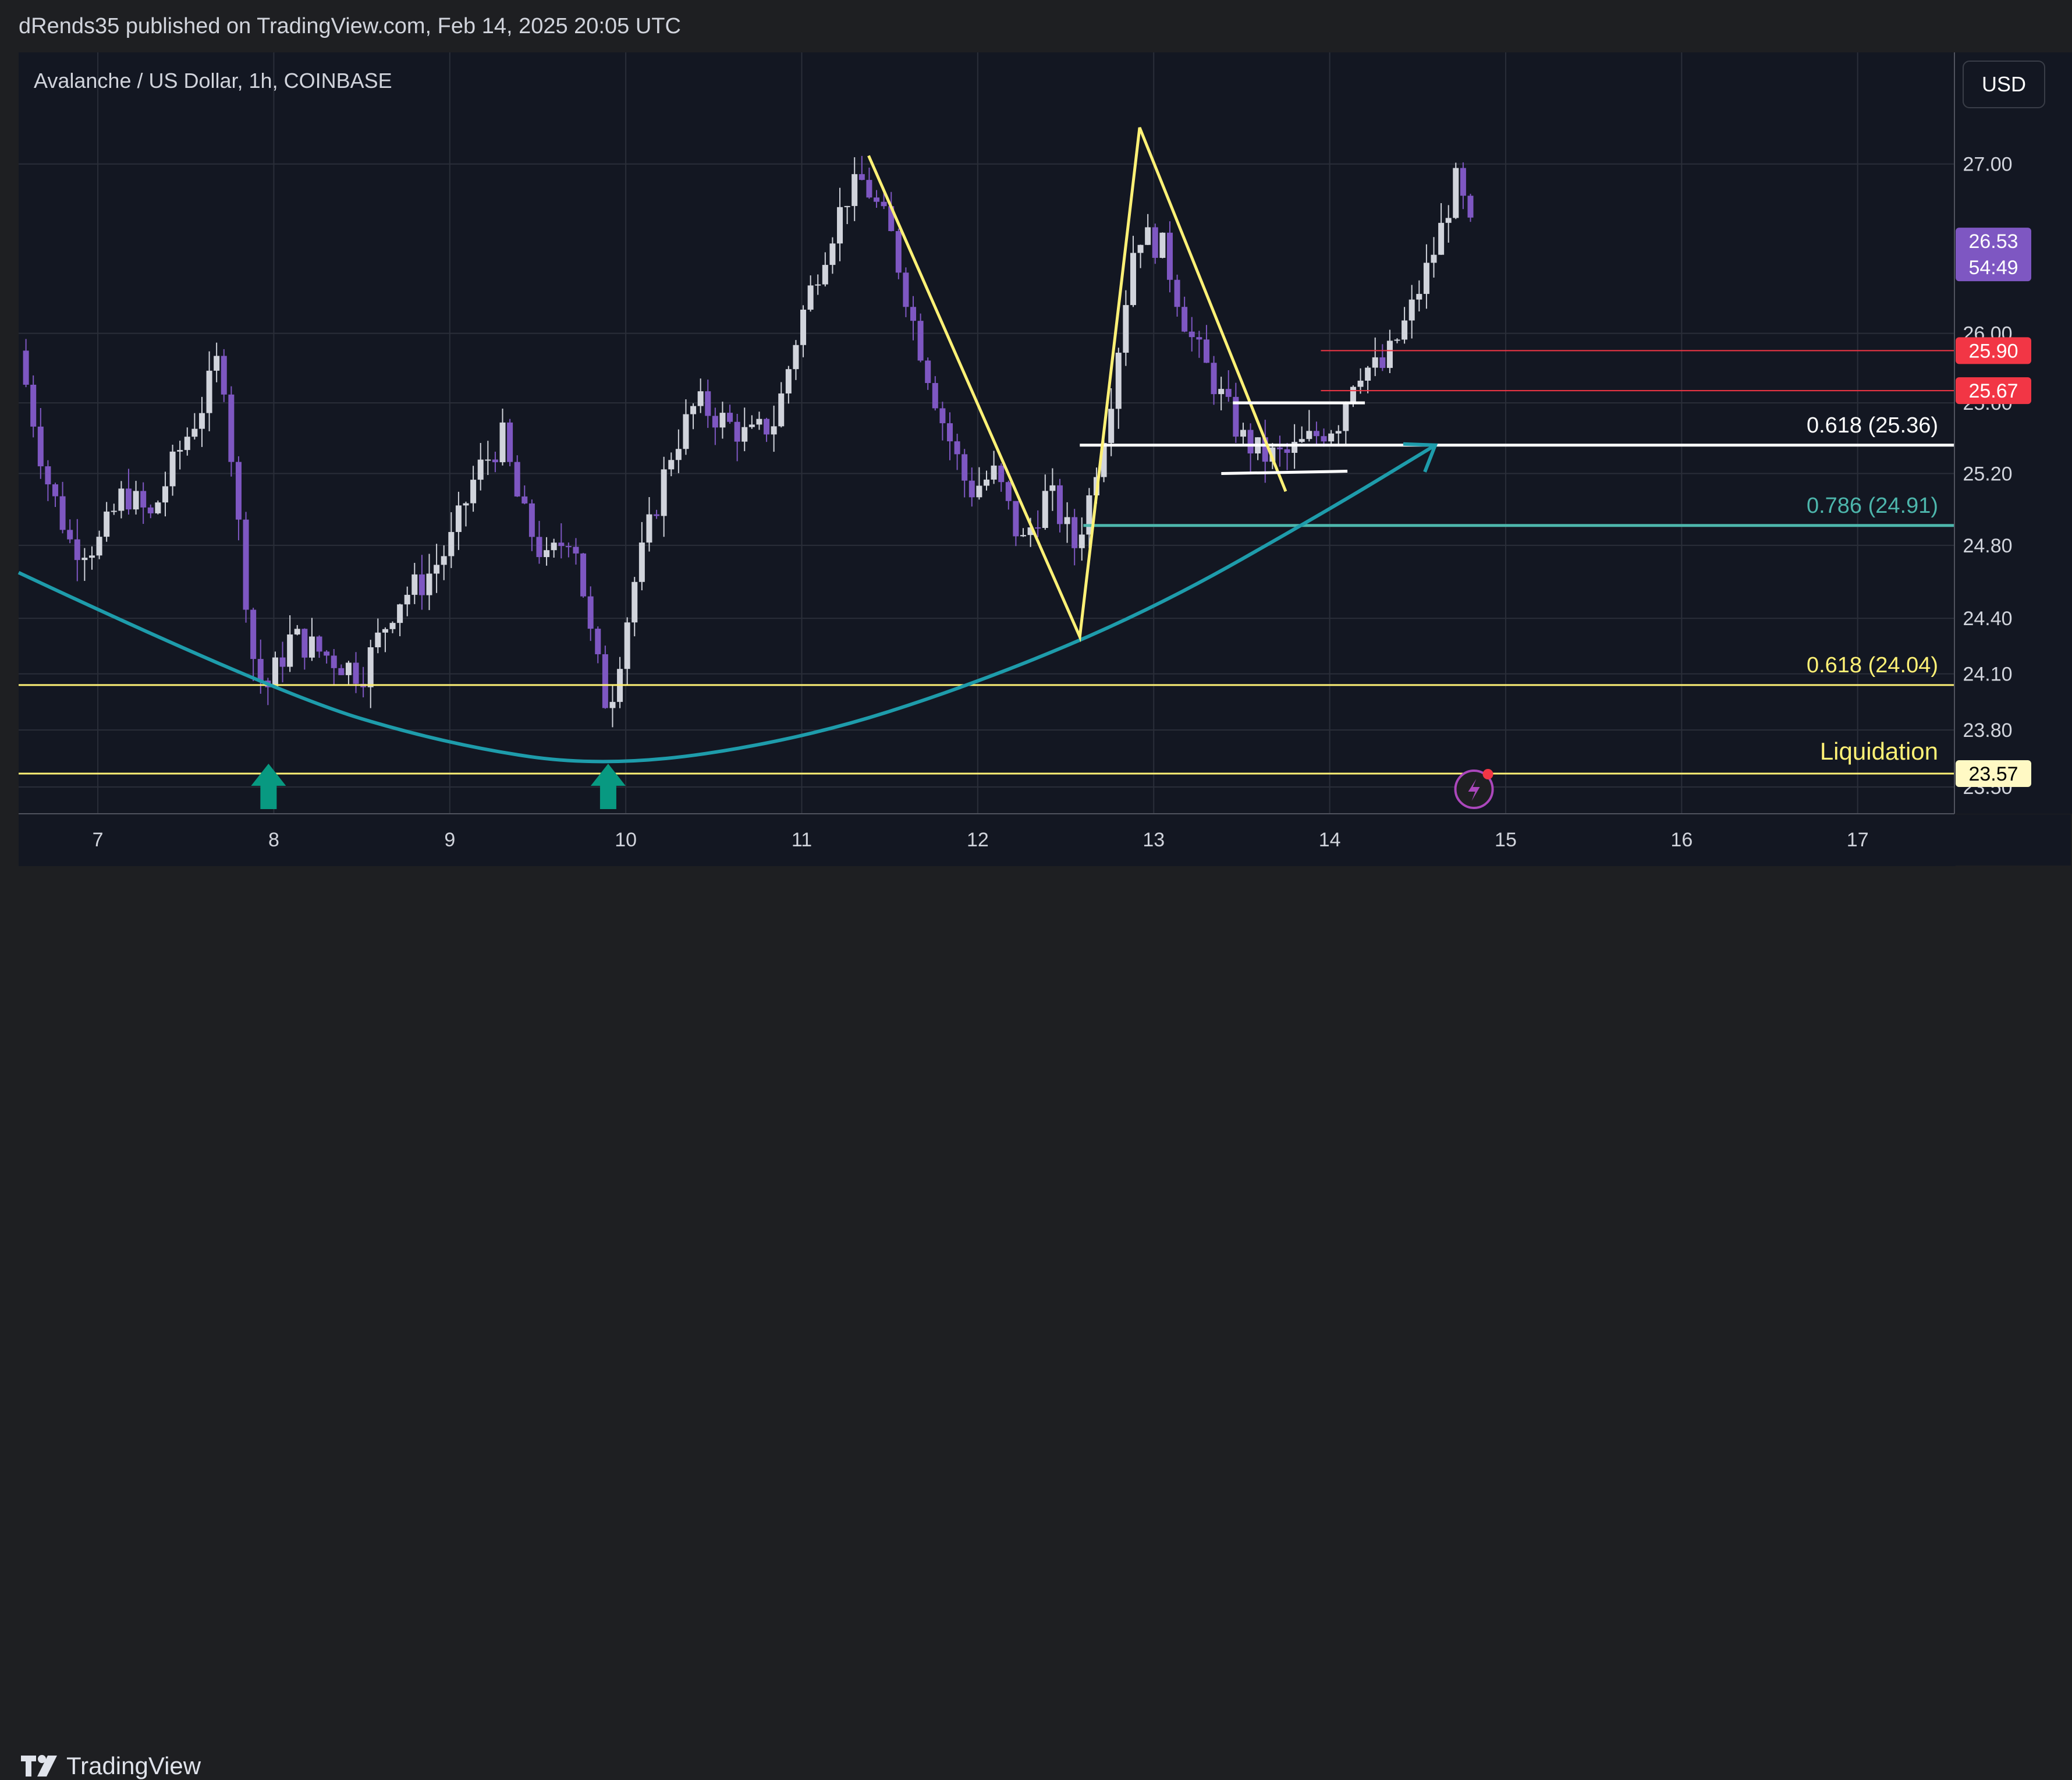 The image size is (2072, 1780). I want to click on x-tick-label: 17, so click(1858, 840).